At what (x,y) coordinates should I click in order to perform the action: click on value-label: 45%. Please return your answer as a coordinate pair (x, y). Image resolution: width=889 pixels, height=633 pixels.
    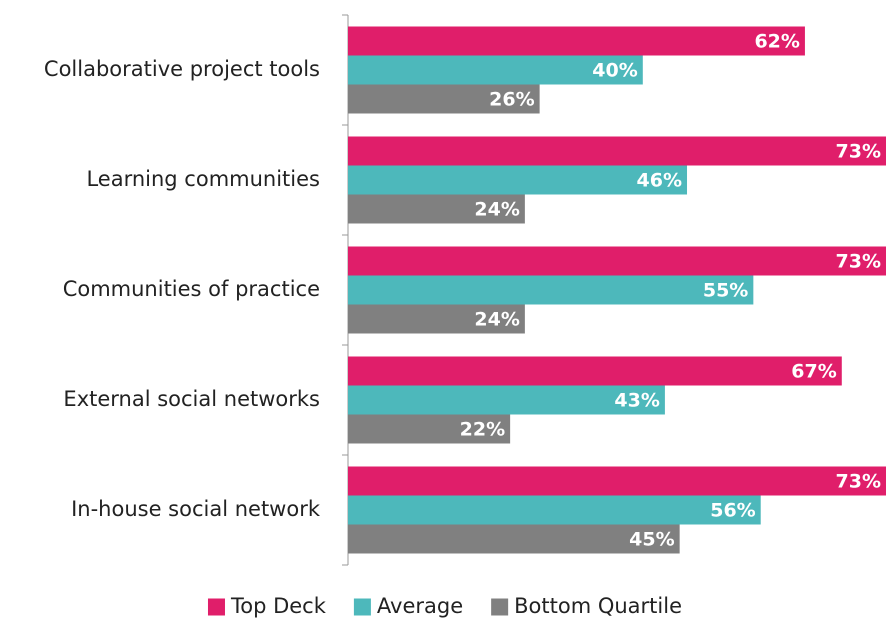
    Looking at the image, I should click on (651, 540).